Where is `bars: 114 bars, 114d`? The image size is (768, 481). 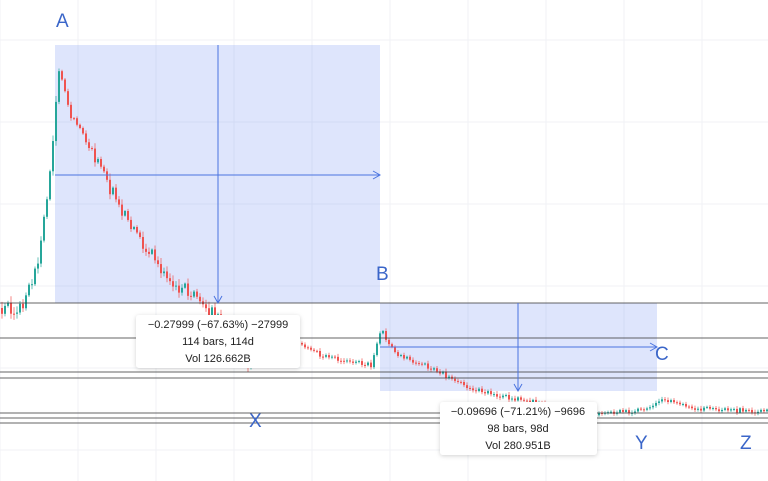 bars: 114 bars, 114d is located at coordinates (218, 342).